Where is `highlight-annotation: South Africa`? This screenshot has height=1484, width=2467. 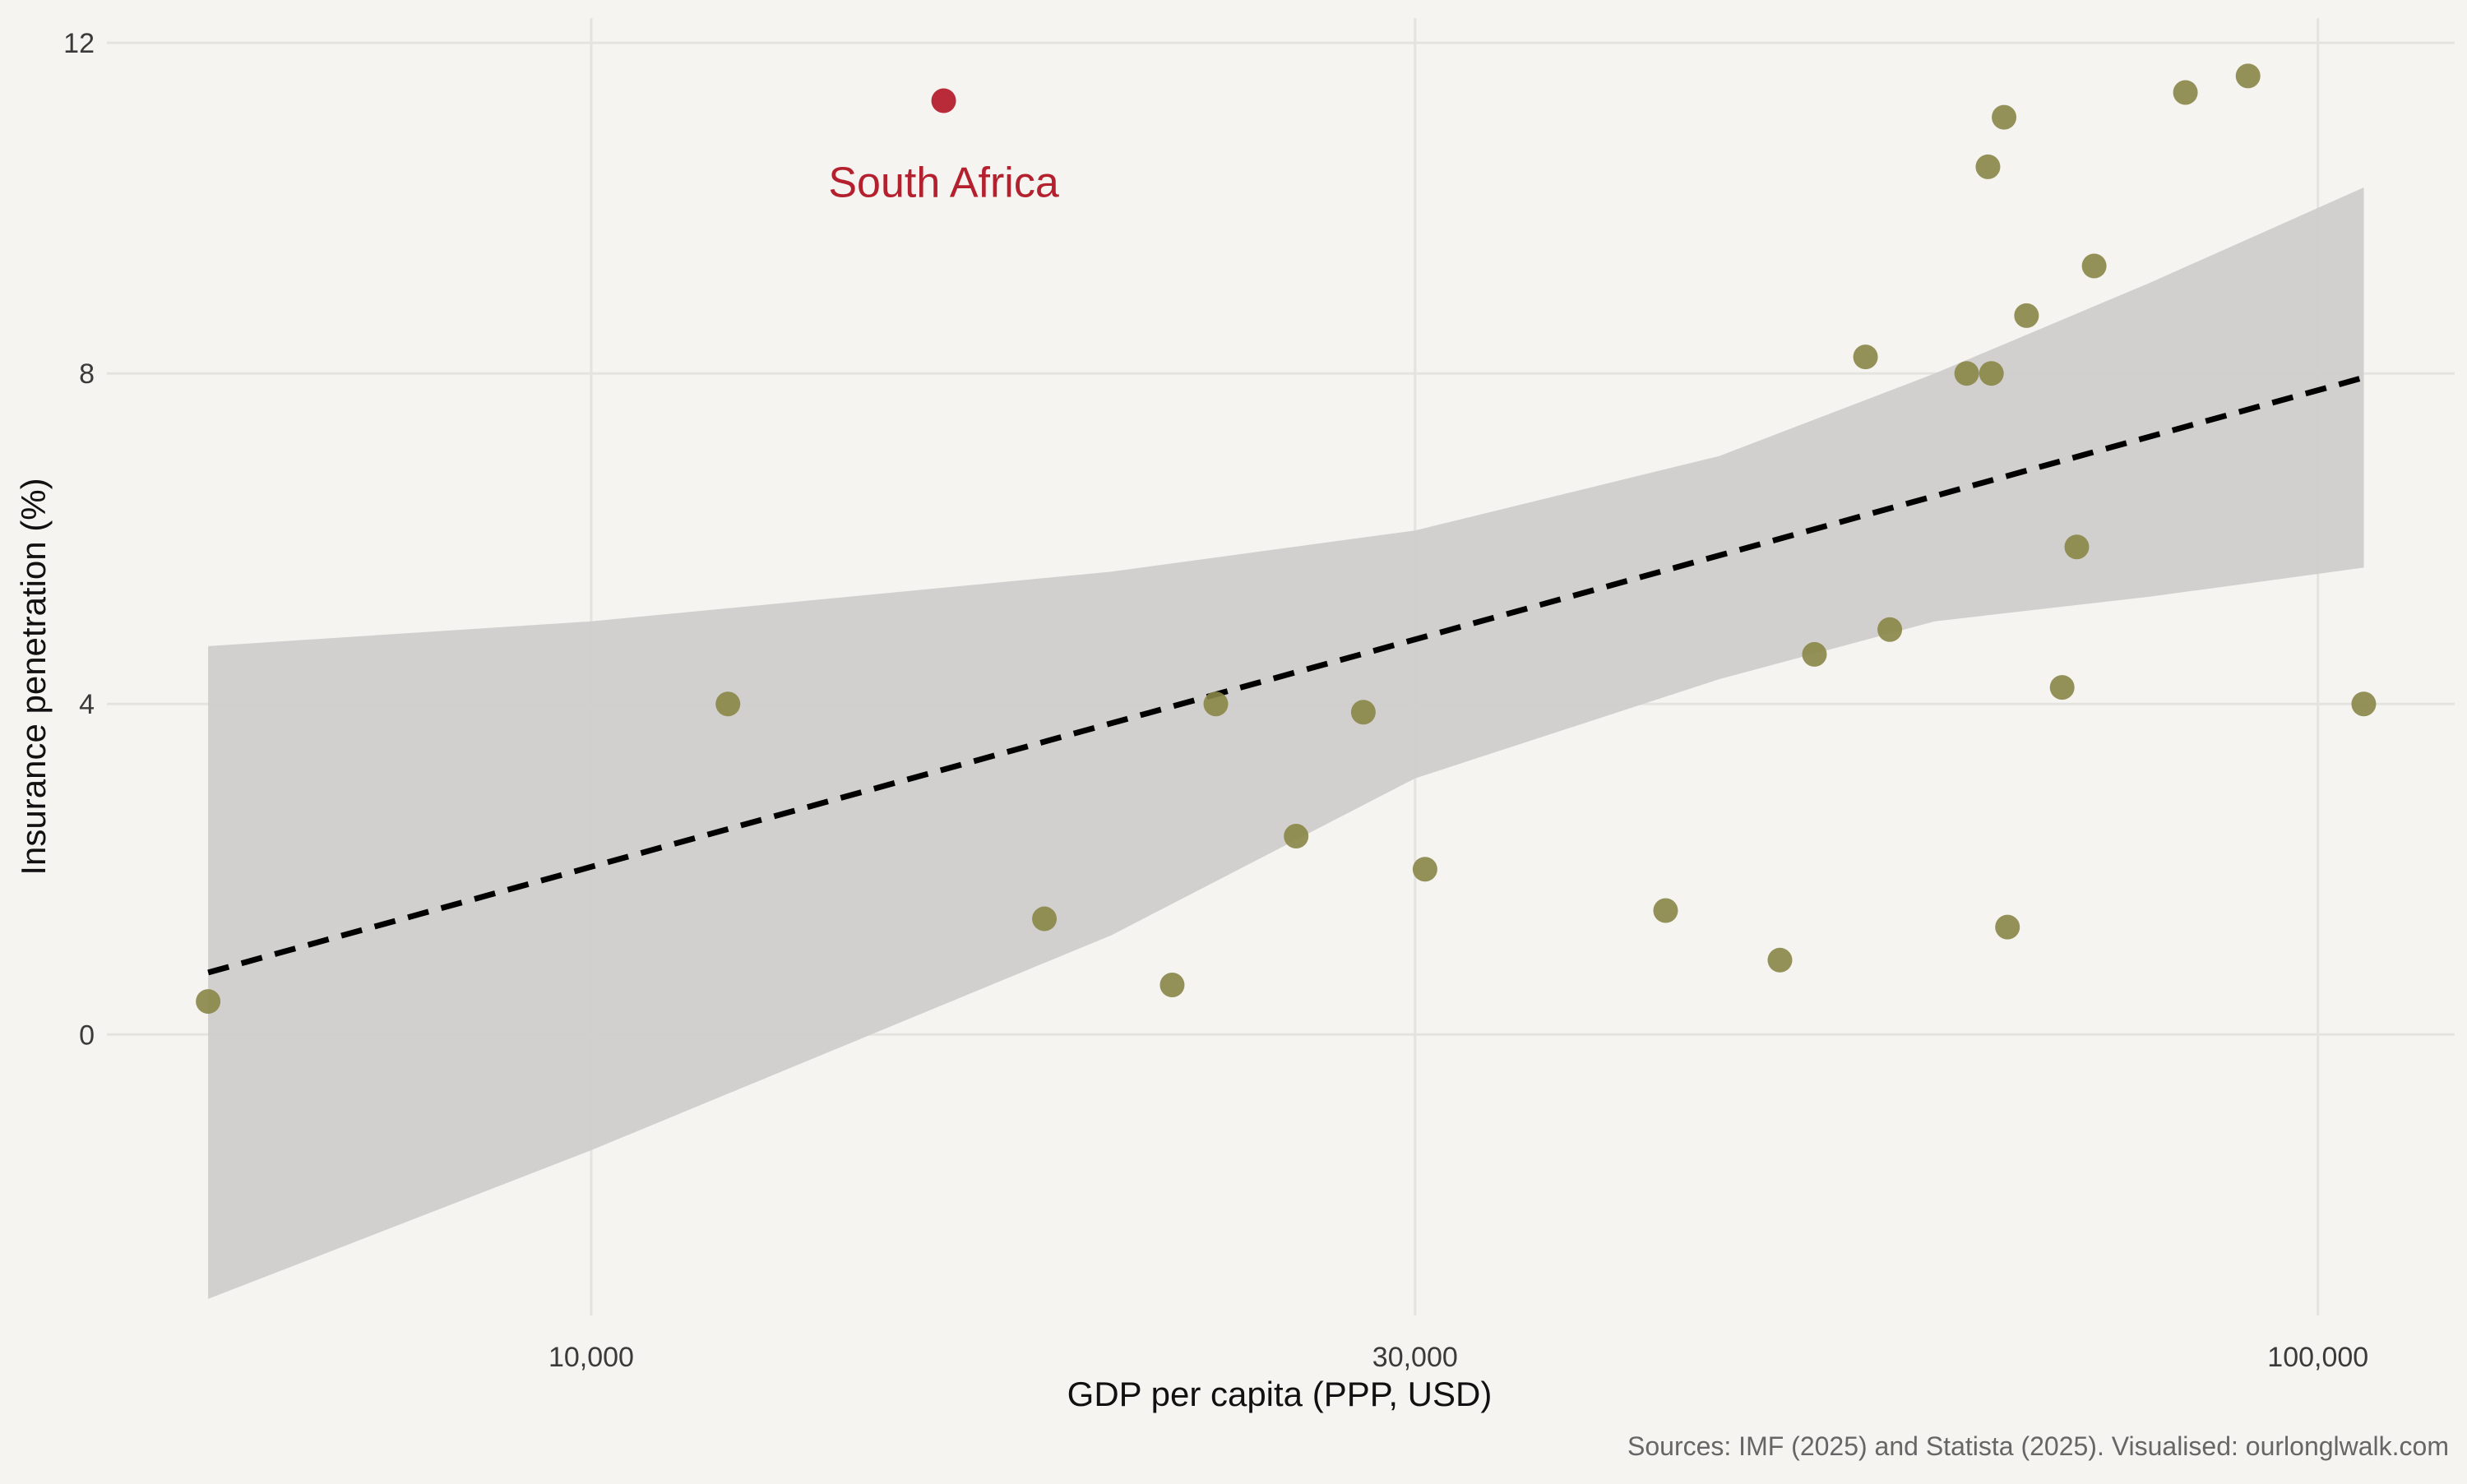 highlight-annotation: South Africa is located at coordinates (943, 183).